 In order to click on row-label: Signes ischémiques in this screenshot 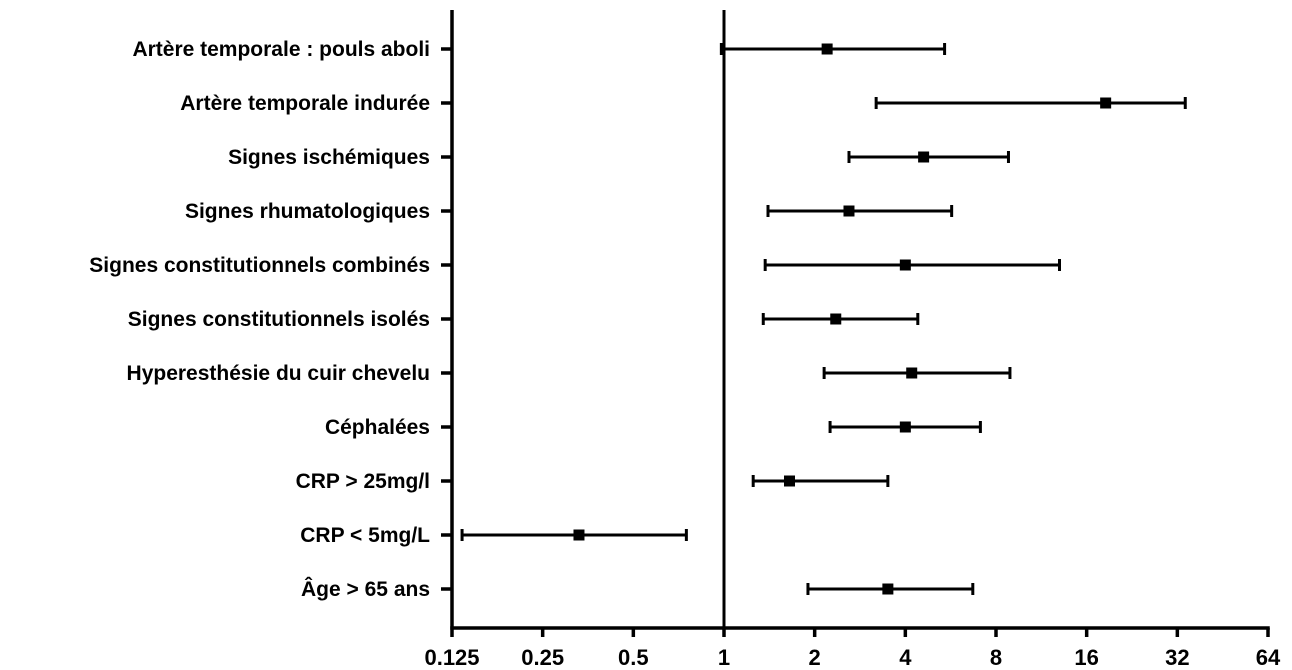, I will do `click(329, 157)`.